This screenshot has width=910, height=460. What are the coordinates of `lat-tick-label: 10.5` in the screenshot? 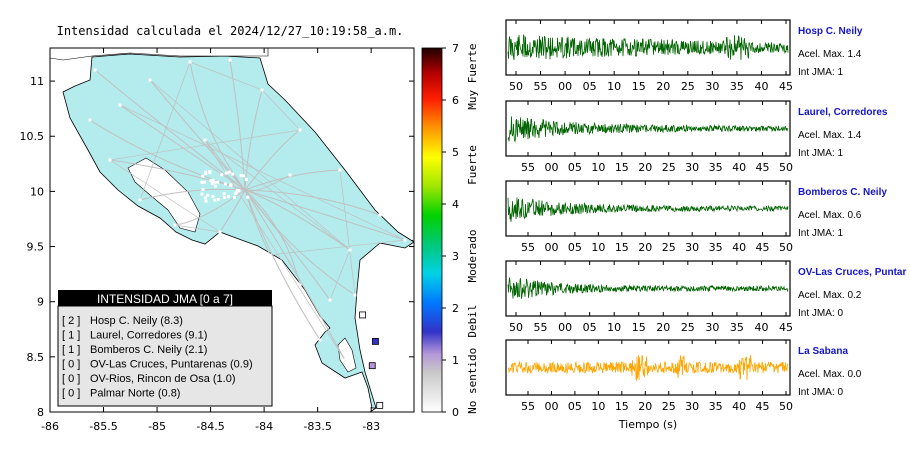 It's located at (32, 136).